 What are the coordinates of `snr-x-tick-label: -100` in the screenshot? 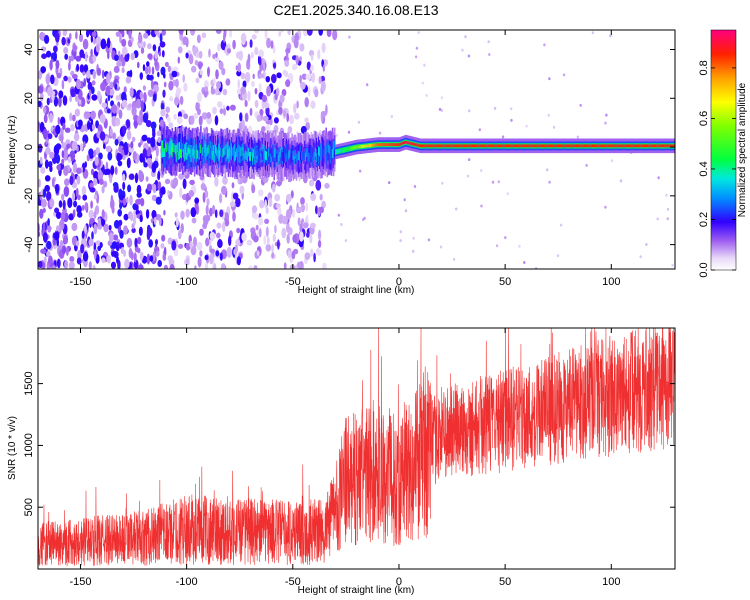 It's located at (187, 582).